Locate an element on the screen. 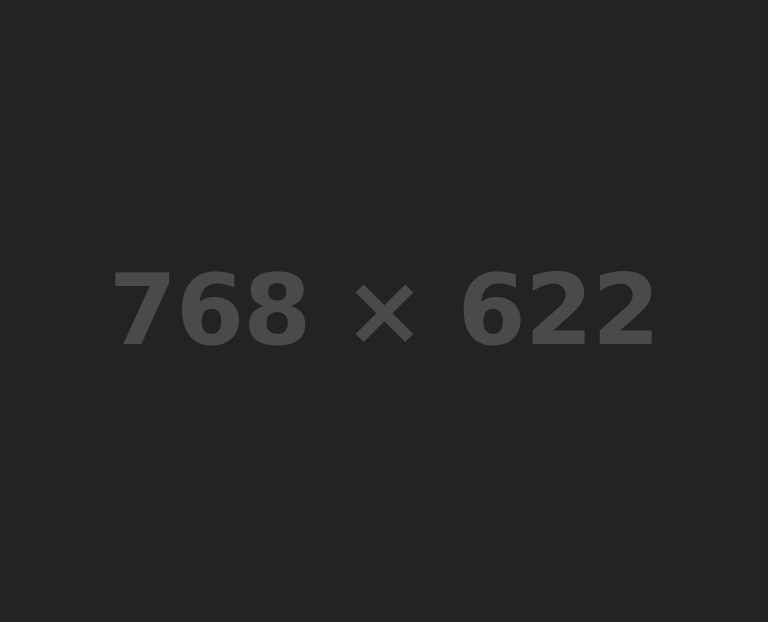 Image resolution: width=768 pixels, height=622 pixels. dimension-label: 768 × 622 is located at coordinates (384, 311).